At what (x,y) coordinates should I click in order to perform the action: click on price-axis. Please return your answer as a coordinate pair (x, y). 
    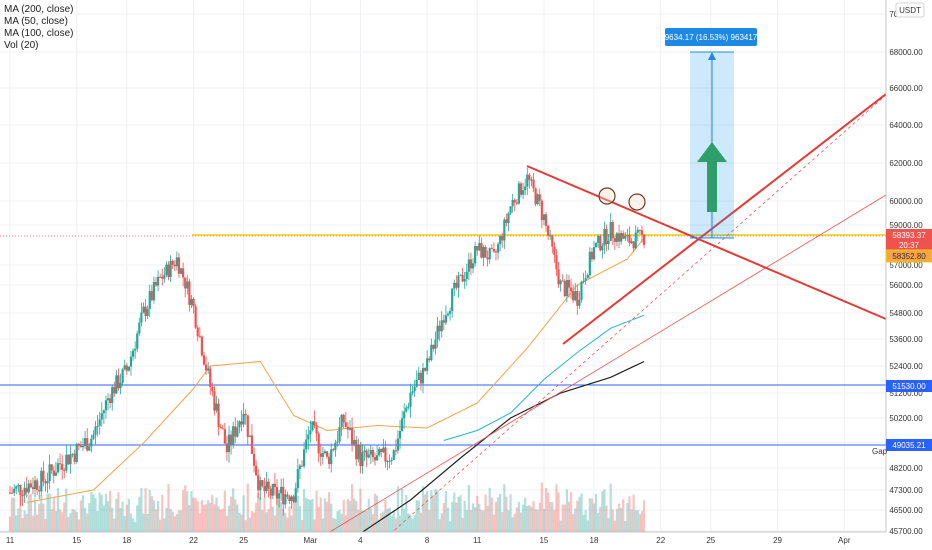
    Looking at the image, I should click on (909, 275).